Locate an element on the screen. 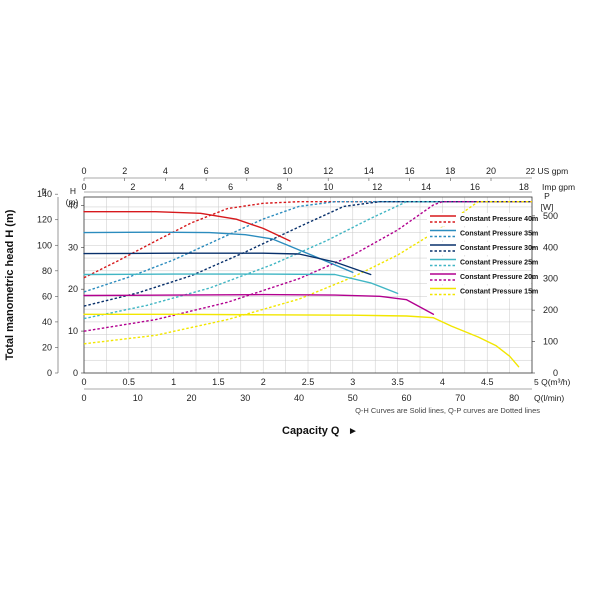  x-tick-label-m3h: 2.5 is located at coordinates (308, 382).